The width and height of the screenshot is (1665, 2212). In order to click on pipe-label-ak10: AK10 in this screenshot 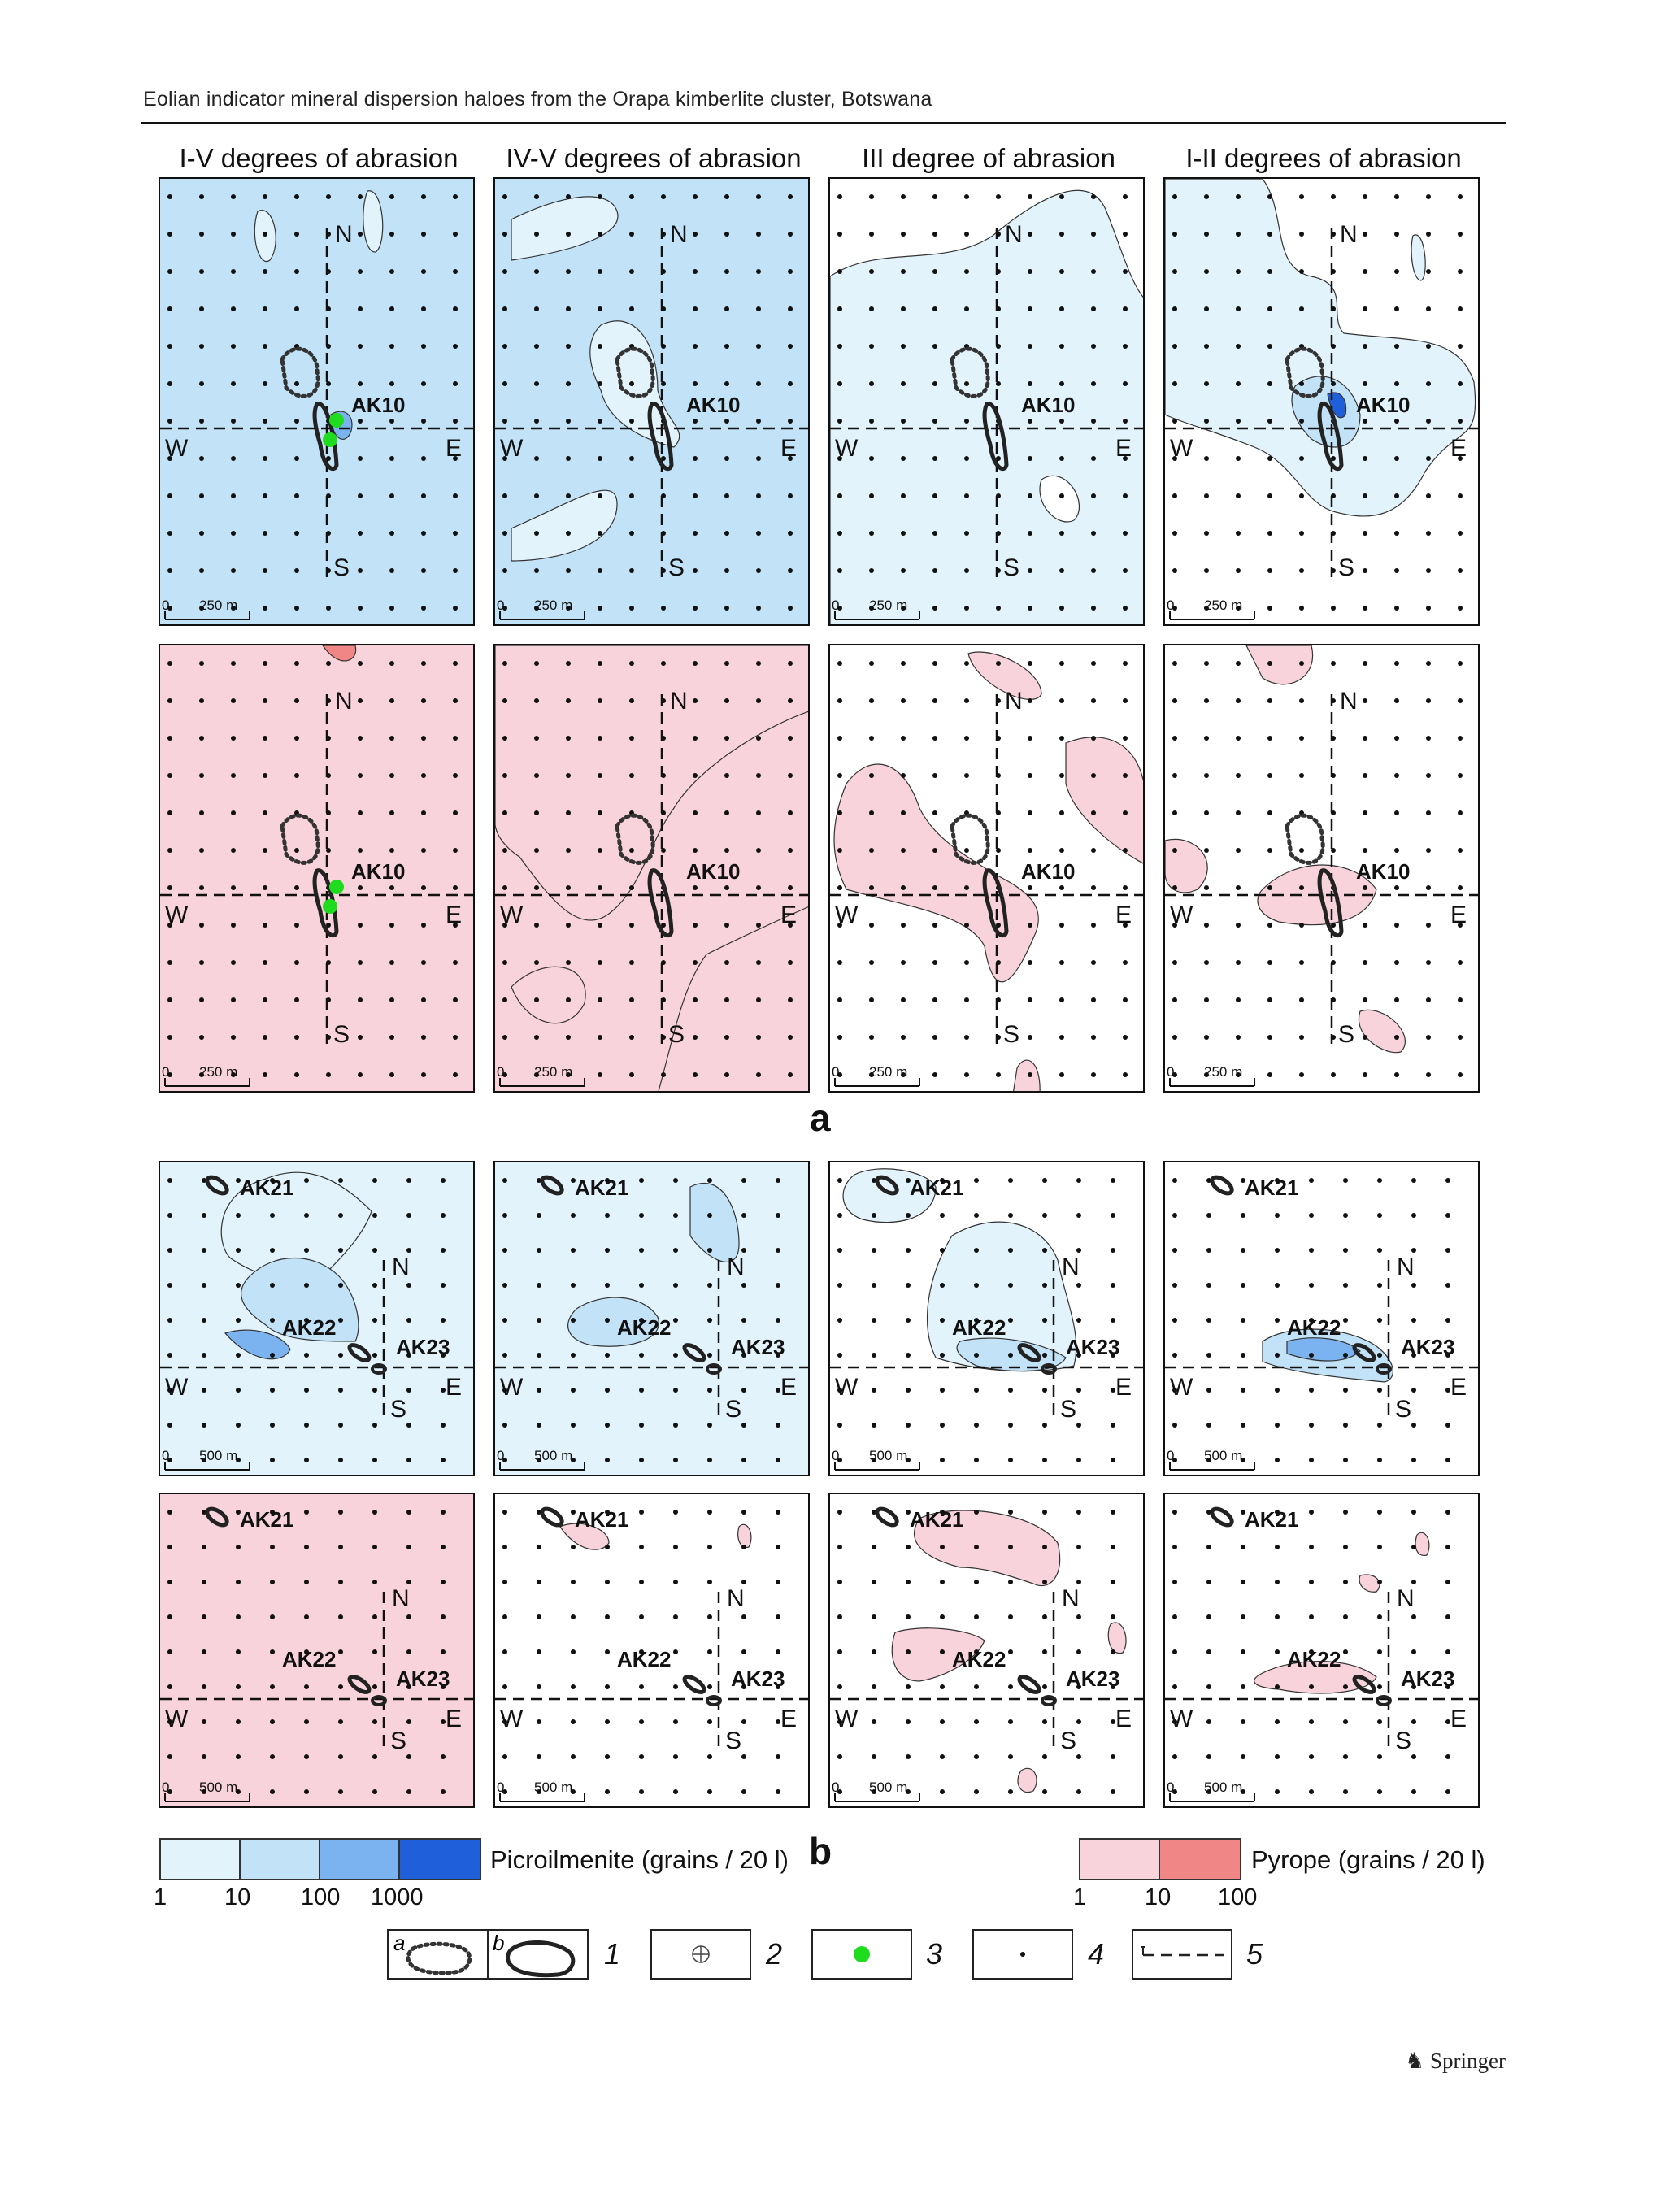, I will do `click(713, 405)`.